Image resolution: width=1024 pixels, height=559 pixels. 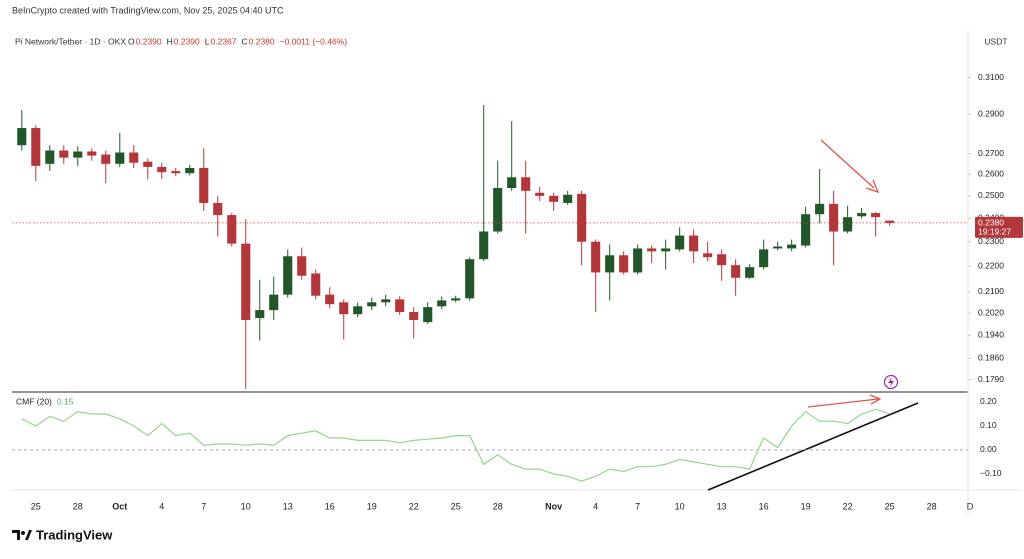 What do you see at coordinates (722, 506) in the screenshot?
I see `x-tick-label: 13` at bounding box center [722, 506].